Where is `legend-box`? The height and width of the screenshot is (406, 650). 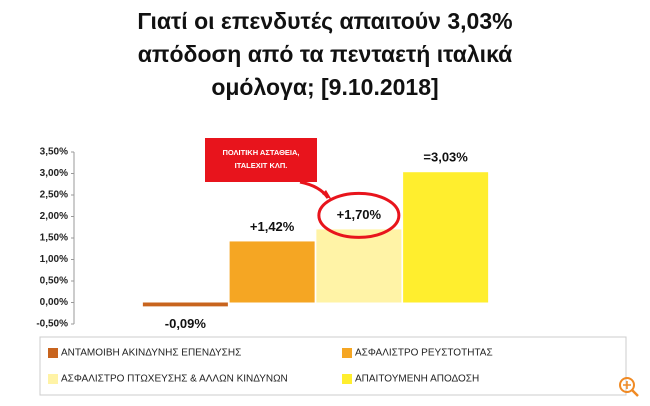
legend-box is located at coordinates (333, 366).